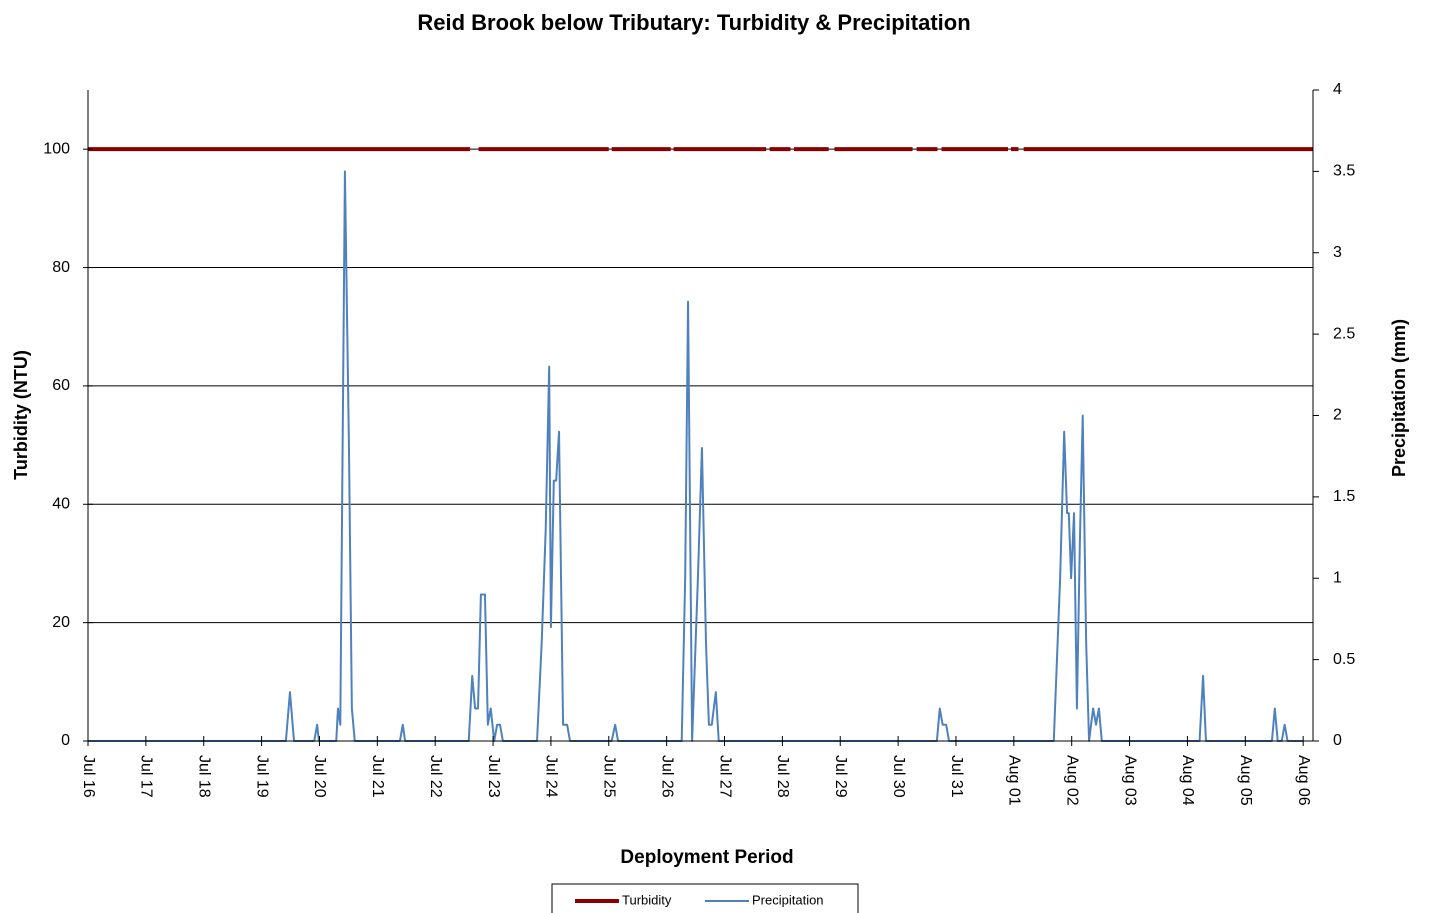 The width and height of the screenshot is (1429, 913). Describe the element at coordinates (1014, 780) in the screenshot. I see `x-tick-label: Aug 01` at that location.